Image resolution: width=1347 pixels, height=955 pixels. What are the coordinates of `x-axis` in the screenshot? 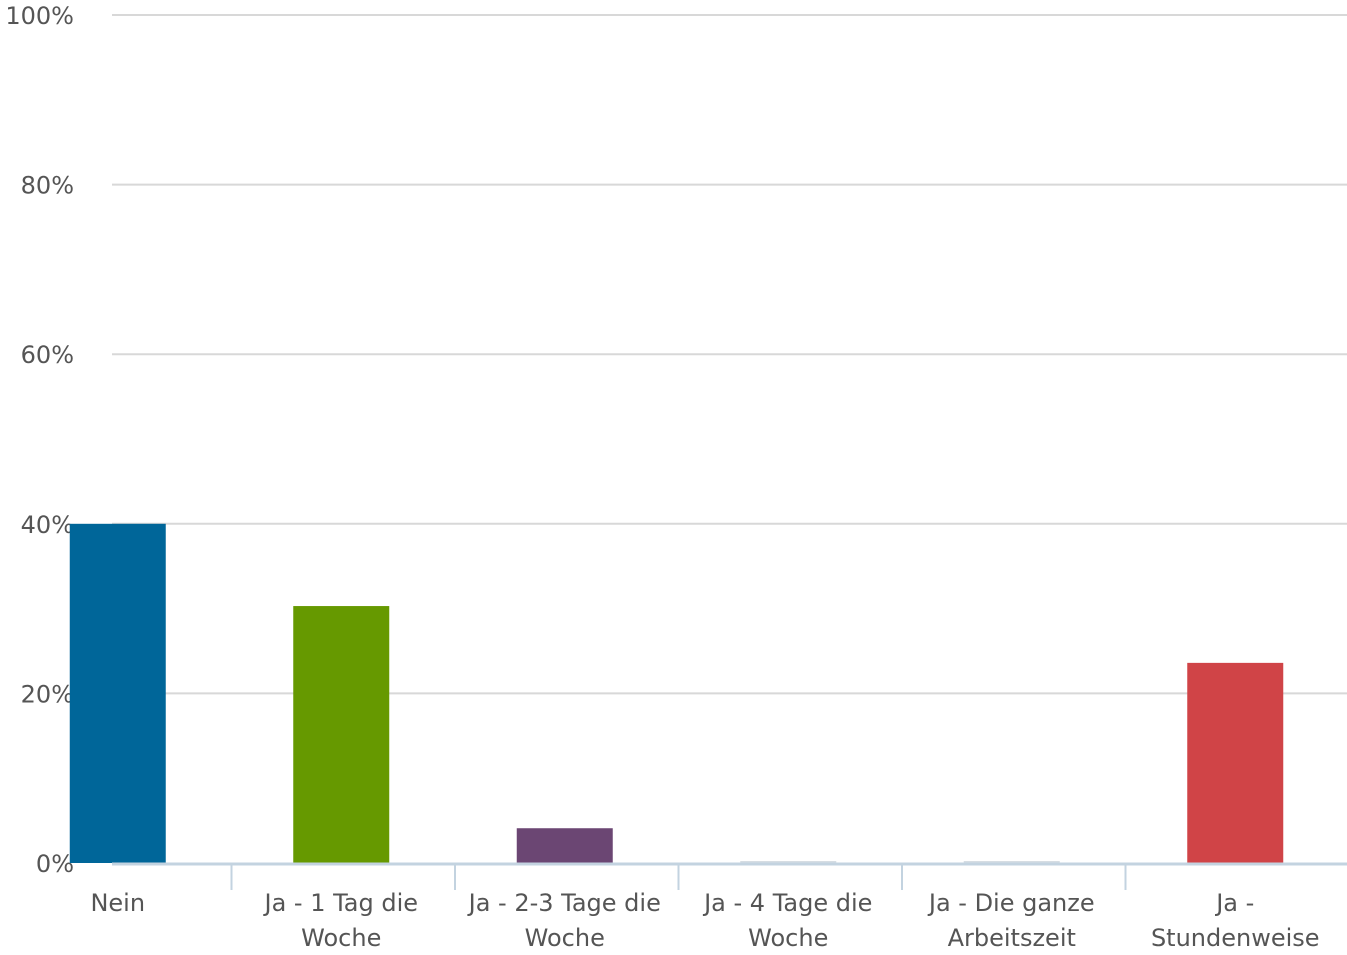 It's located at (729, 876).